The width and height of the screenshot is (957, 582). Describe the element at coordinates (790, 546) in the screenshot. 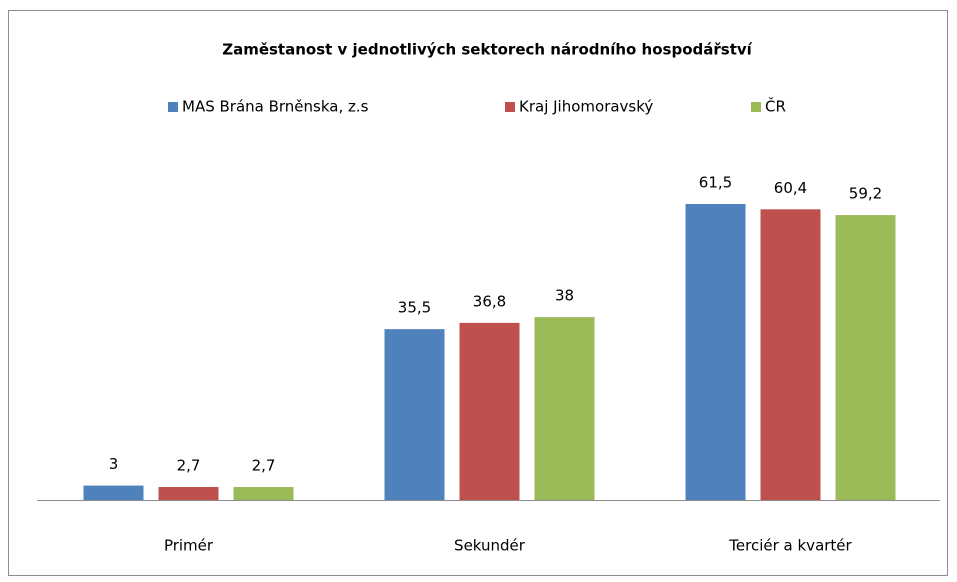

I see `x-tick-label: Terciér a kvartér` at that location.